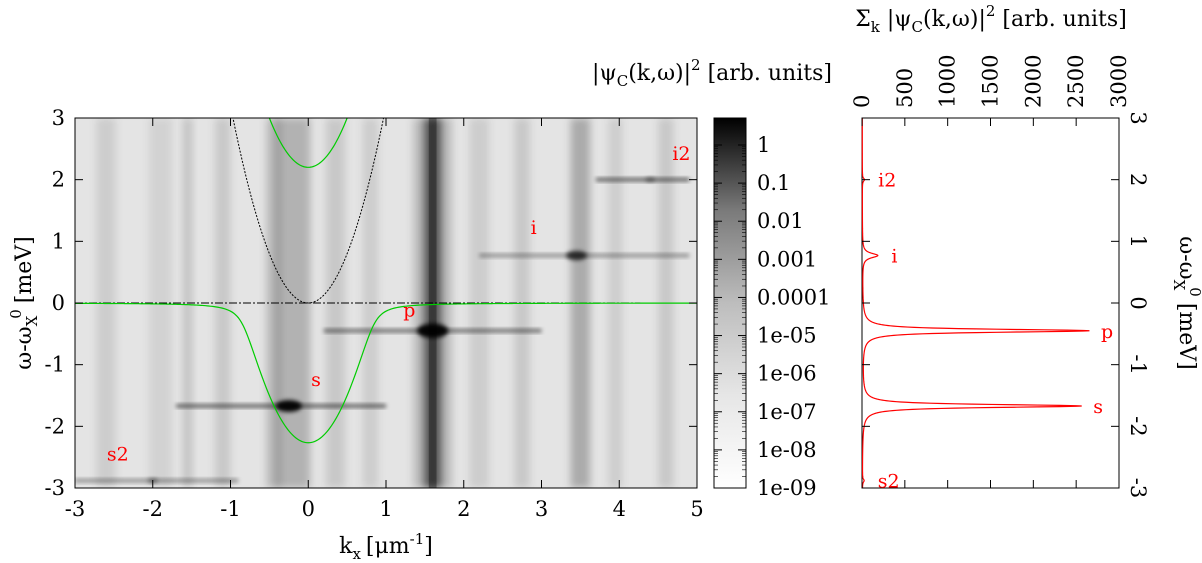  Describe the element at coordinates (773, 183) in the screenshot. I see `colorbar-tick-label: 0.1` at that location.